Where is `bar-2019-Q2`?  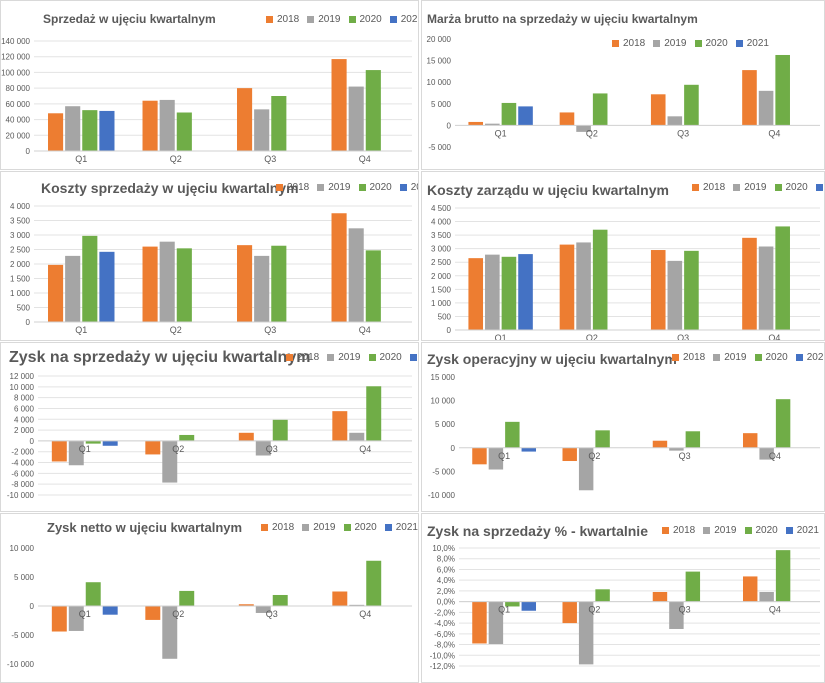 bar-2019-Q2 is located at coordinates (170, 461).